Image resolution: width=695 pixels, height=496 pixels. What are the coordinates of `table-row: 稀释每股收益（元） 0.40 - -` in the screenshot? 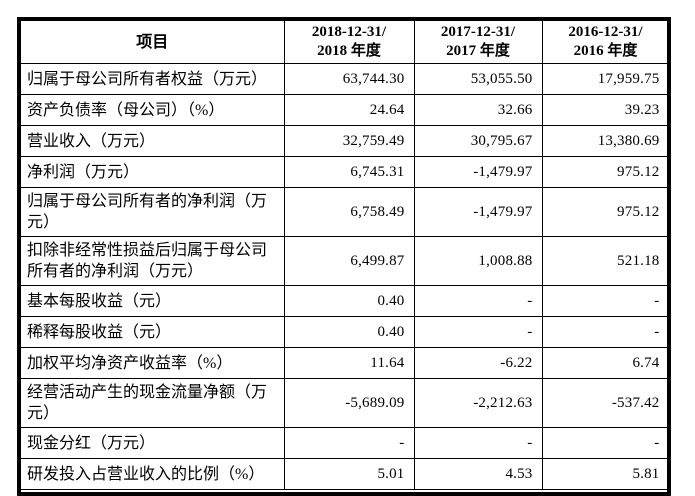 It's located at (345, 332).